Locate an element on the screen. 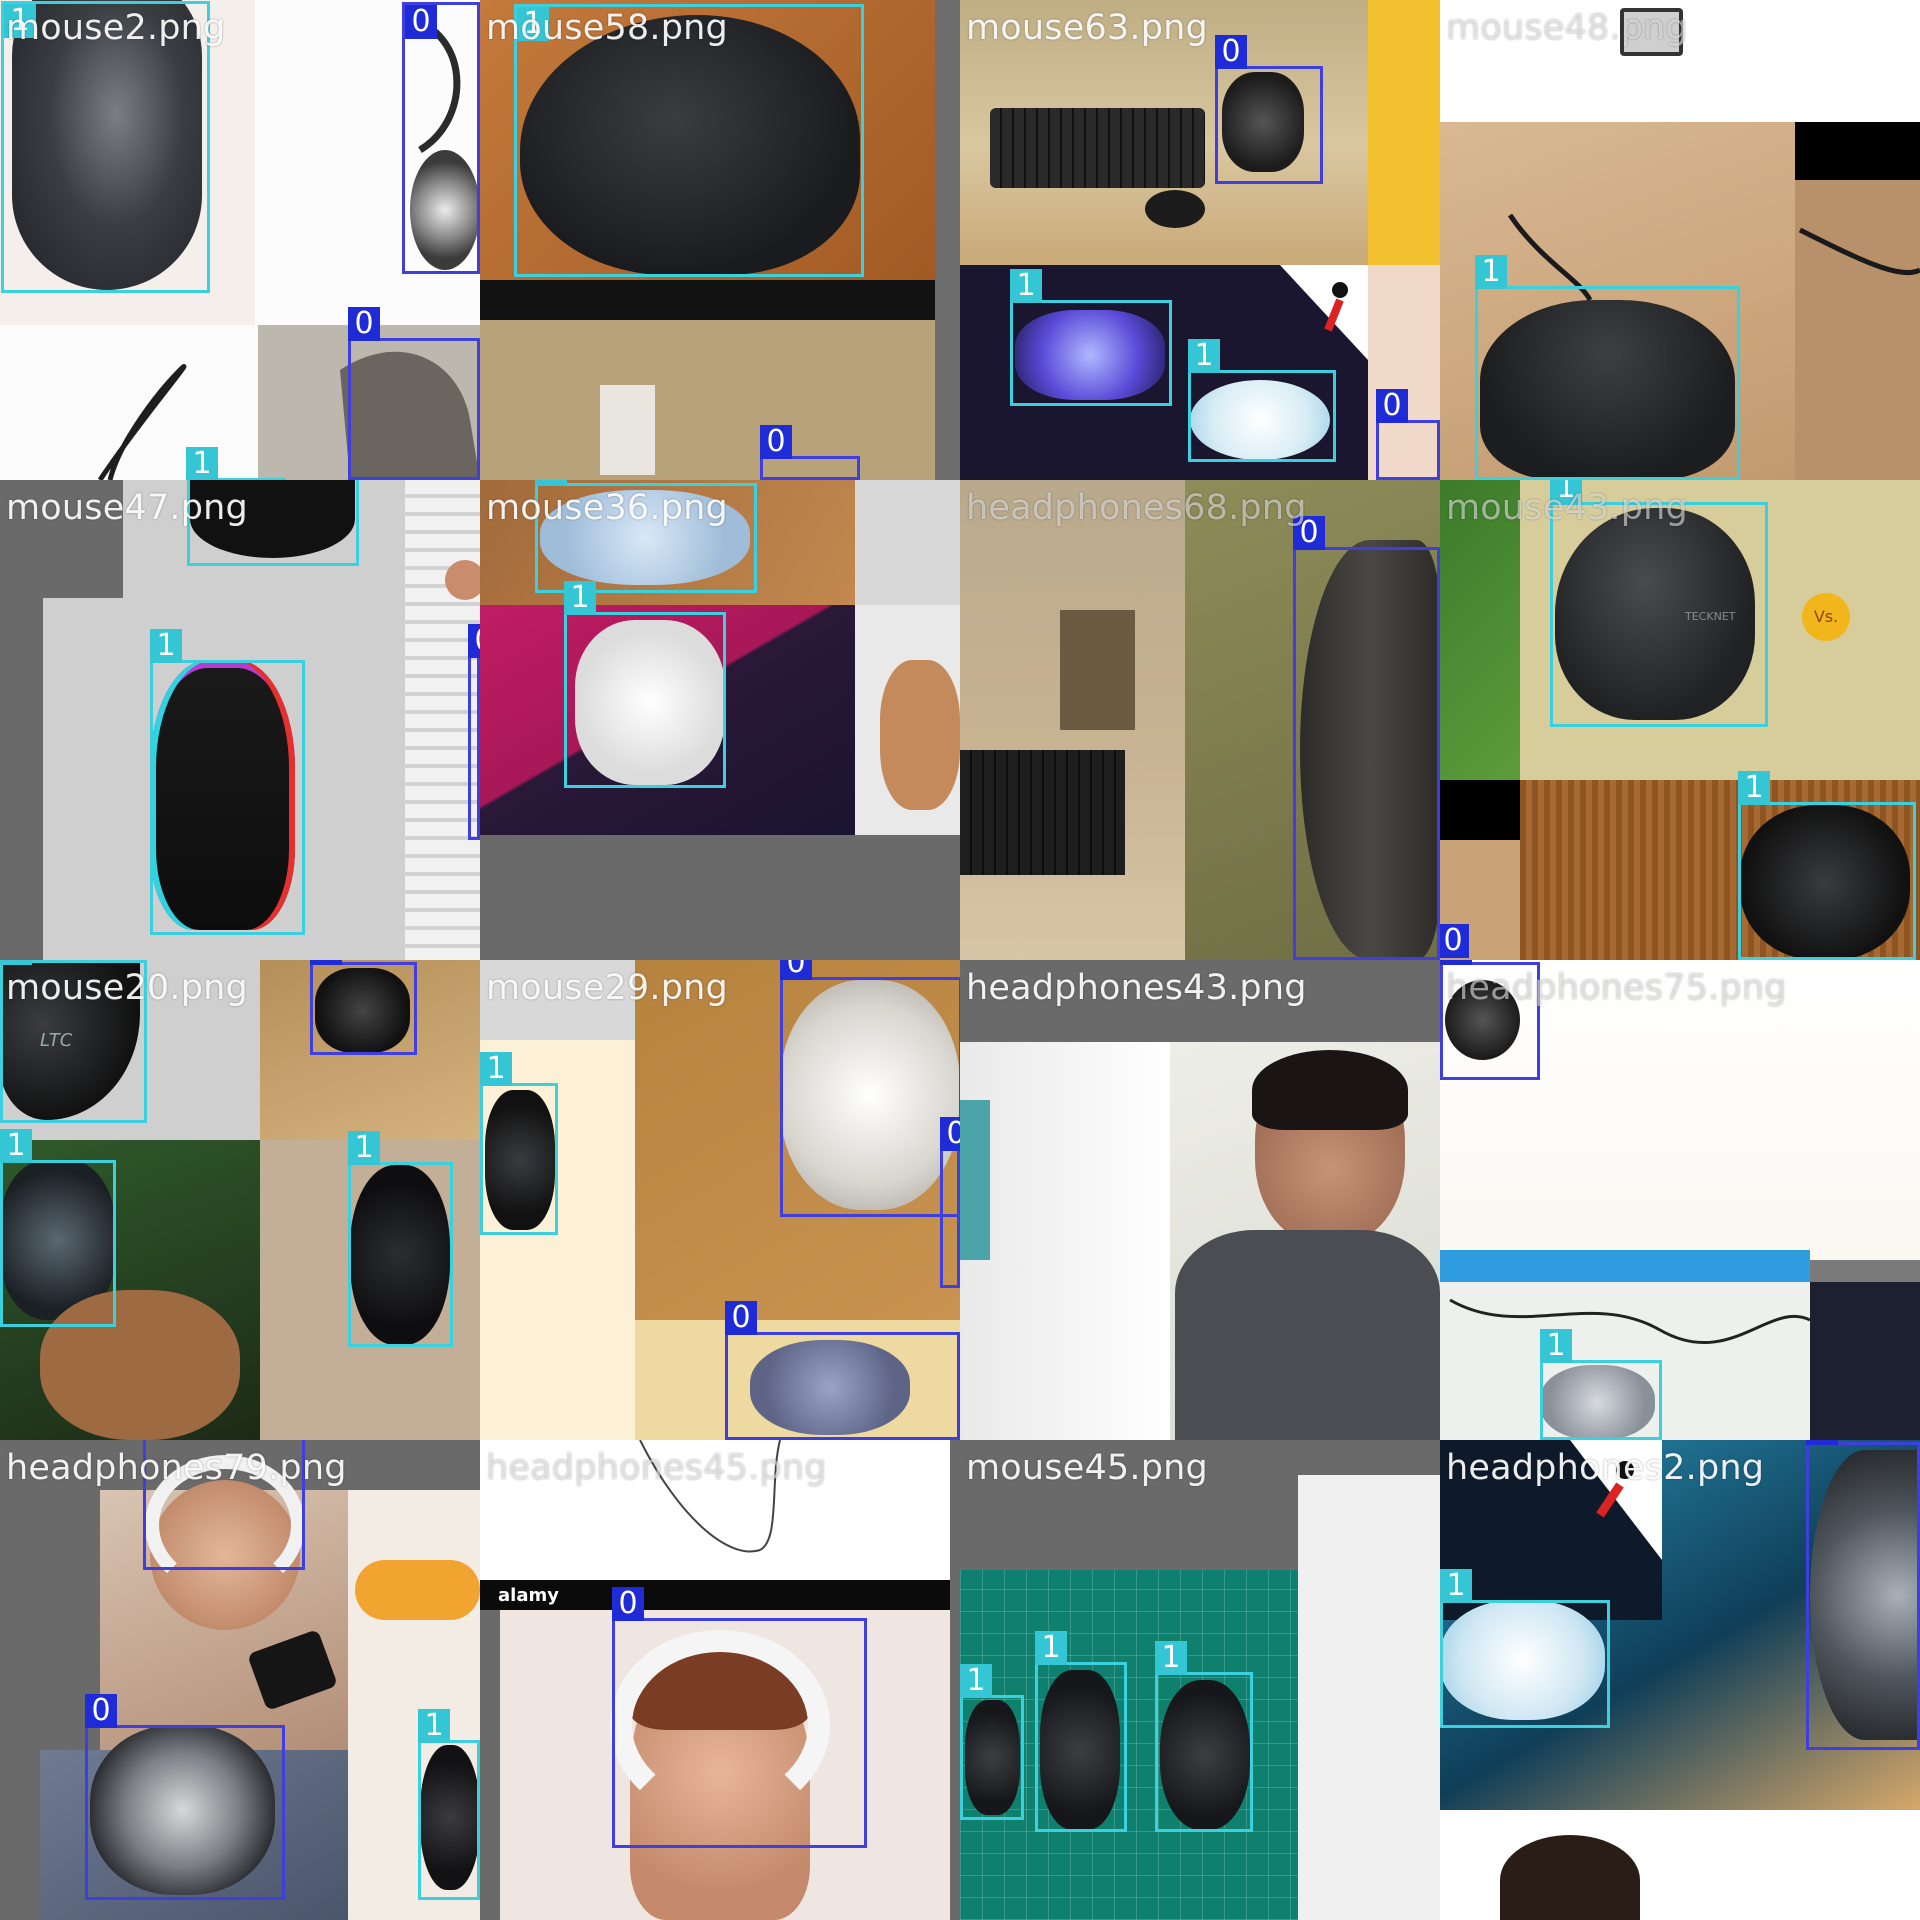 The image size is (1920, 1920). watermark-label: alamy is located at coordinates (528, 1595).